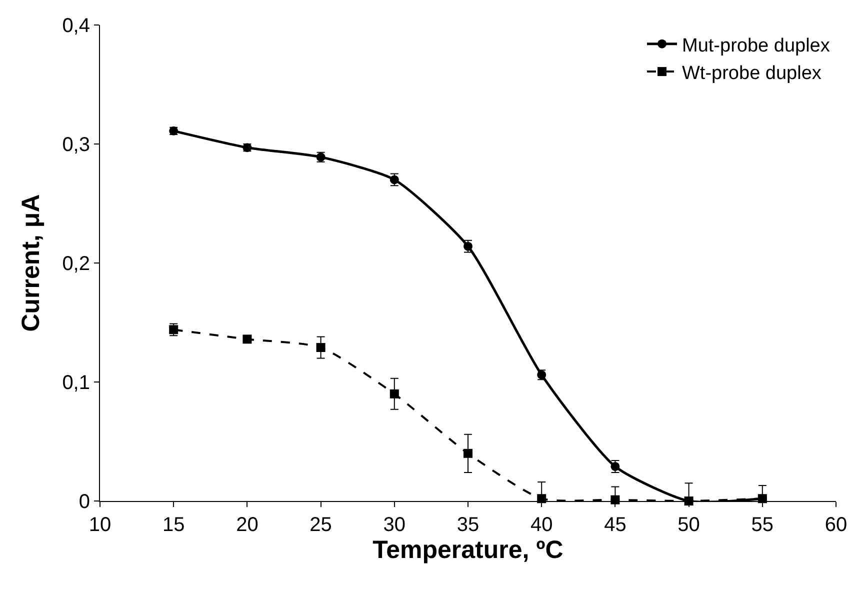  Describe the element at coordinates (76, 264) in the screenshot. I see `y-tick-label: 0,2` at that location.